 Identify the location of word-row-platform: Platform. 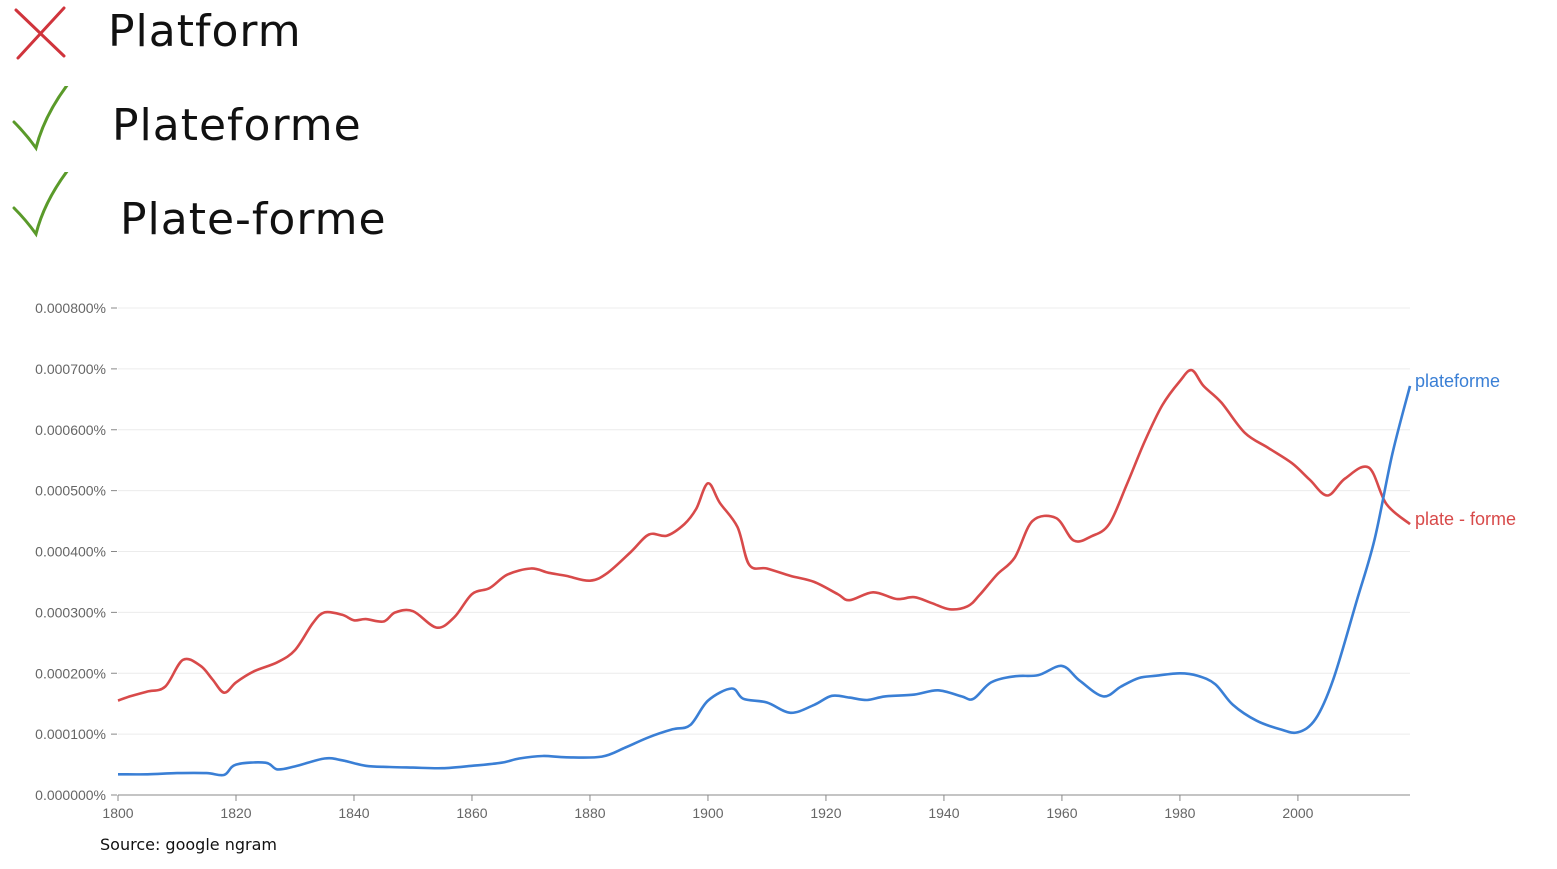
(260, 40).